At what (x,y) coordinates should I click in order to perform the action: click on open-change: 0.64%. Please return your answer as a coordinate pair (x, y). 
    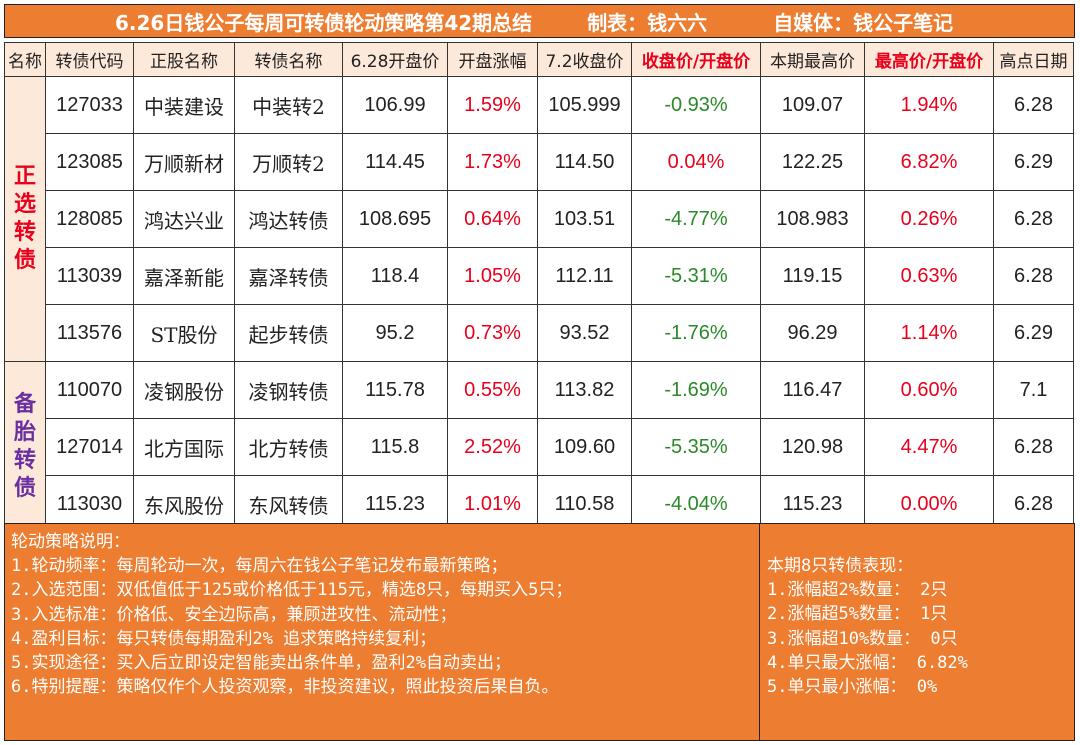
    Looking at the image, I should click on (492, 219).